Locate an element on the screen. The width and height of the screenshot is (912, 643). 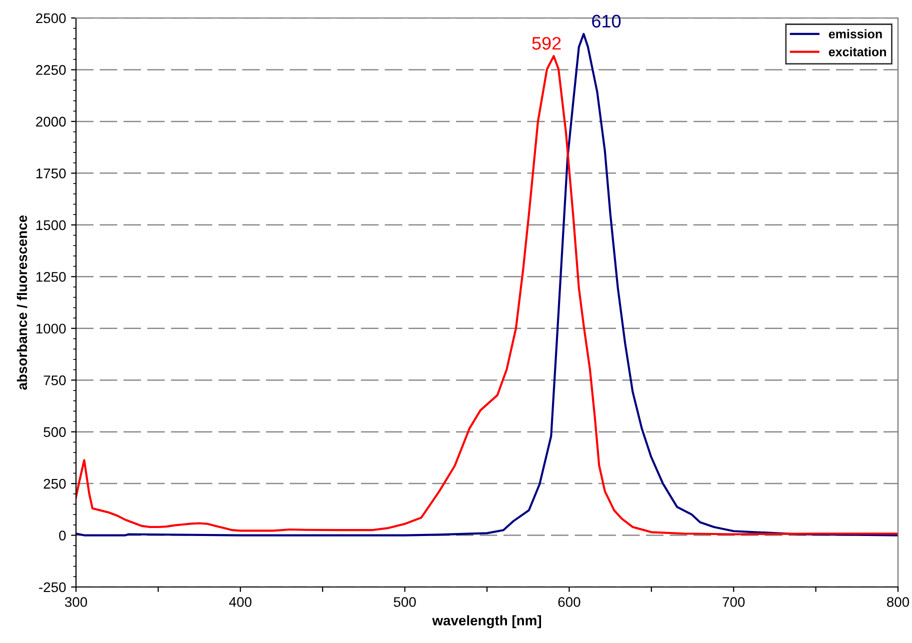
x-axis-title: wavelength [nm] is located at coordinates (487, 621).